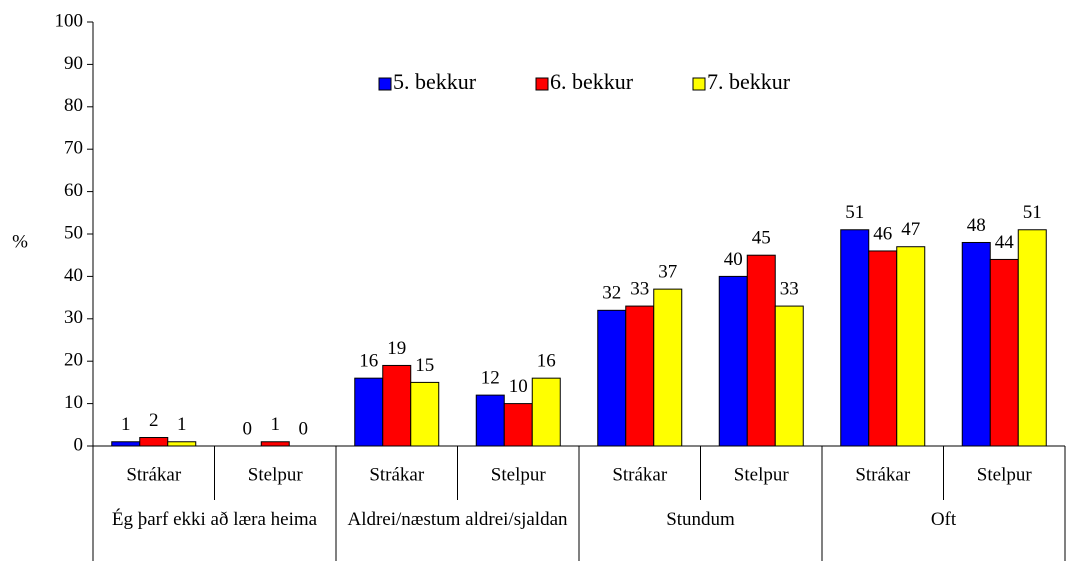 Image resolution: width=1083 pixels, height=561 pixels. What do you see at coordinates (154, 420) in the screenshot?
I see `data-label: 2` at bounding box center [154, 420].